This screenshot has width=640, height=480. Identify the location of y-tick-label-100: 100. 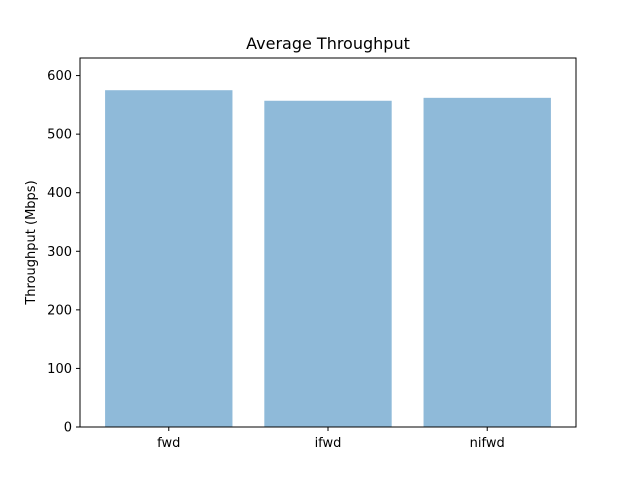
(59, 369).